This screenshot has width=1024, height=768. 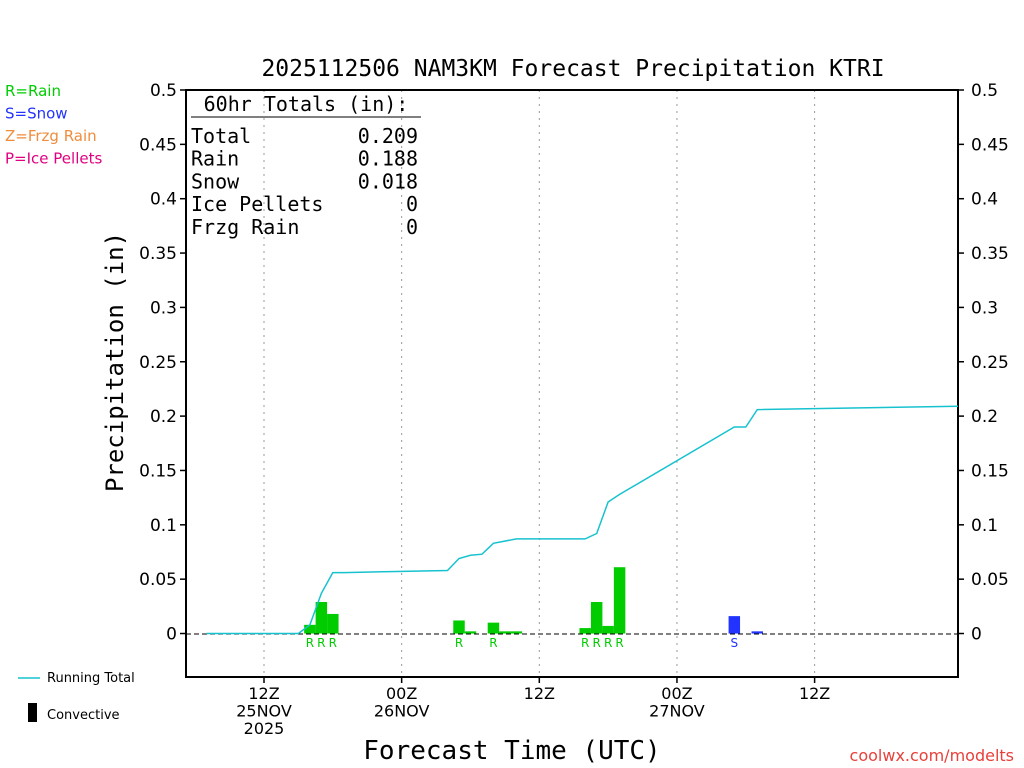 I want to click on legend-entry: R=Rain, so click(x=33, y=91).